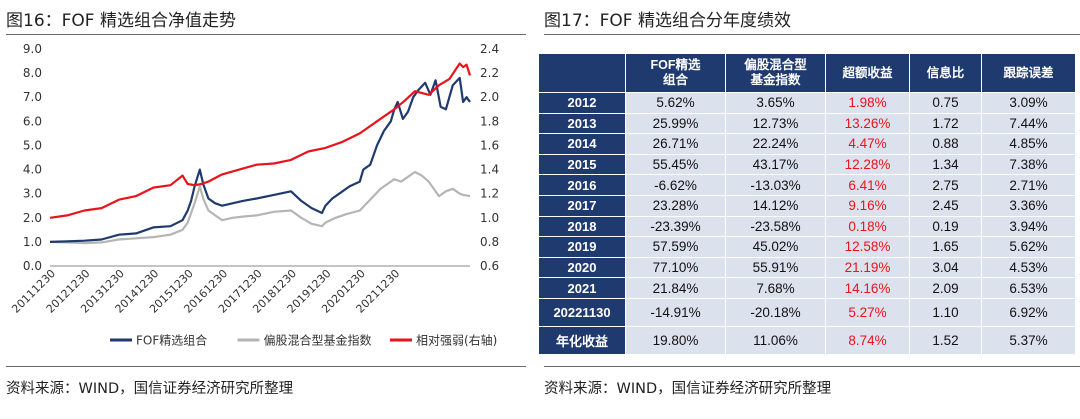 This screenshot has width=1080, height=419. I want to click on y-left-tick-label: 7.0, so click(32, 97).